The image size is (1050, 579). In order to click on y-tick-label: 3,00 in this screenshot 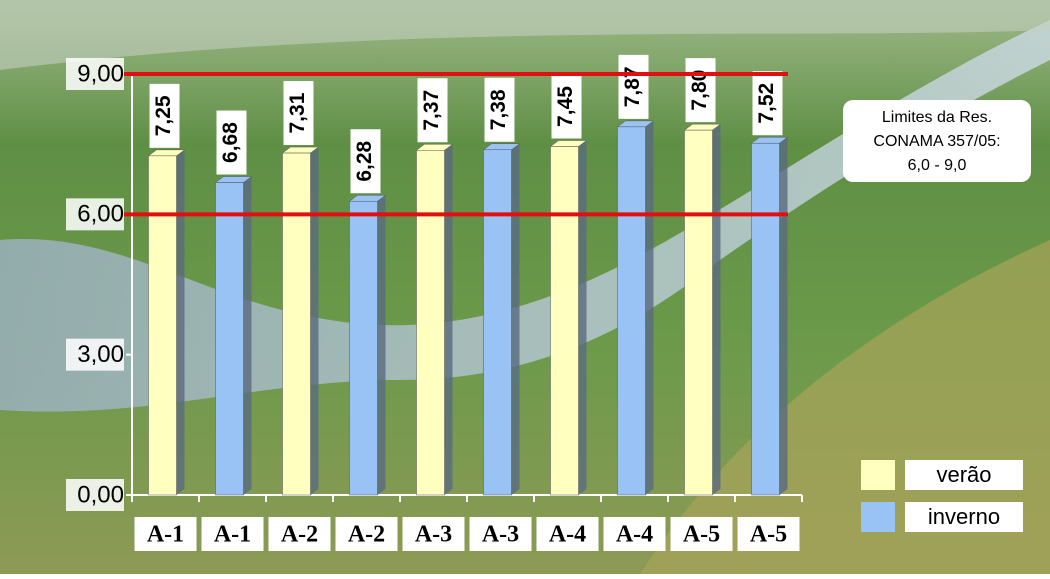, I will do `click(100, 354)`.